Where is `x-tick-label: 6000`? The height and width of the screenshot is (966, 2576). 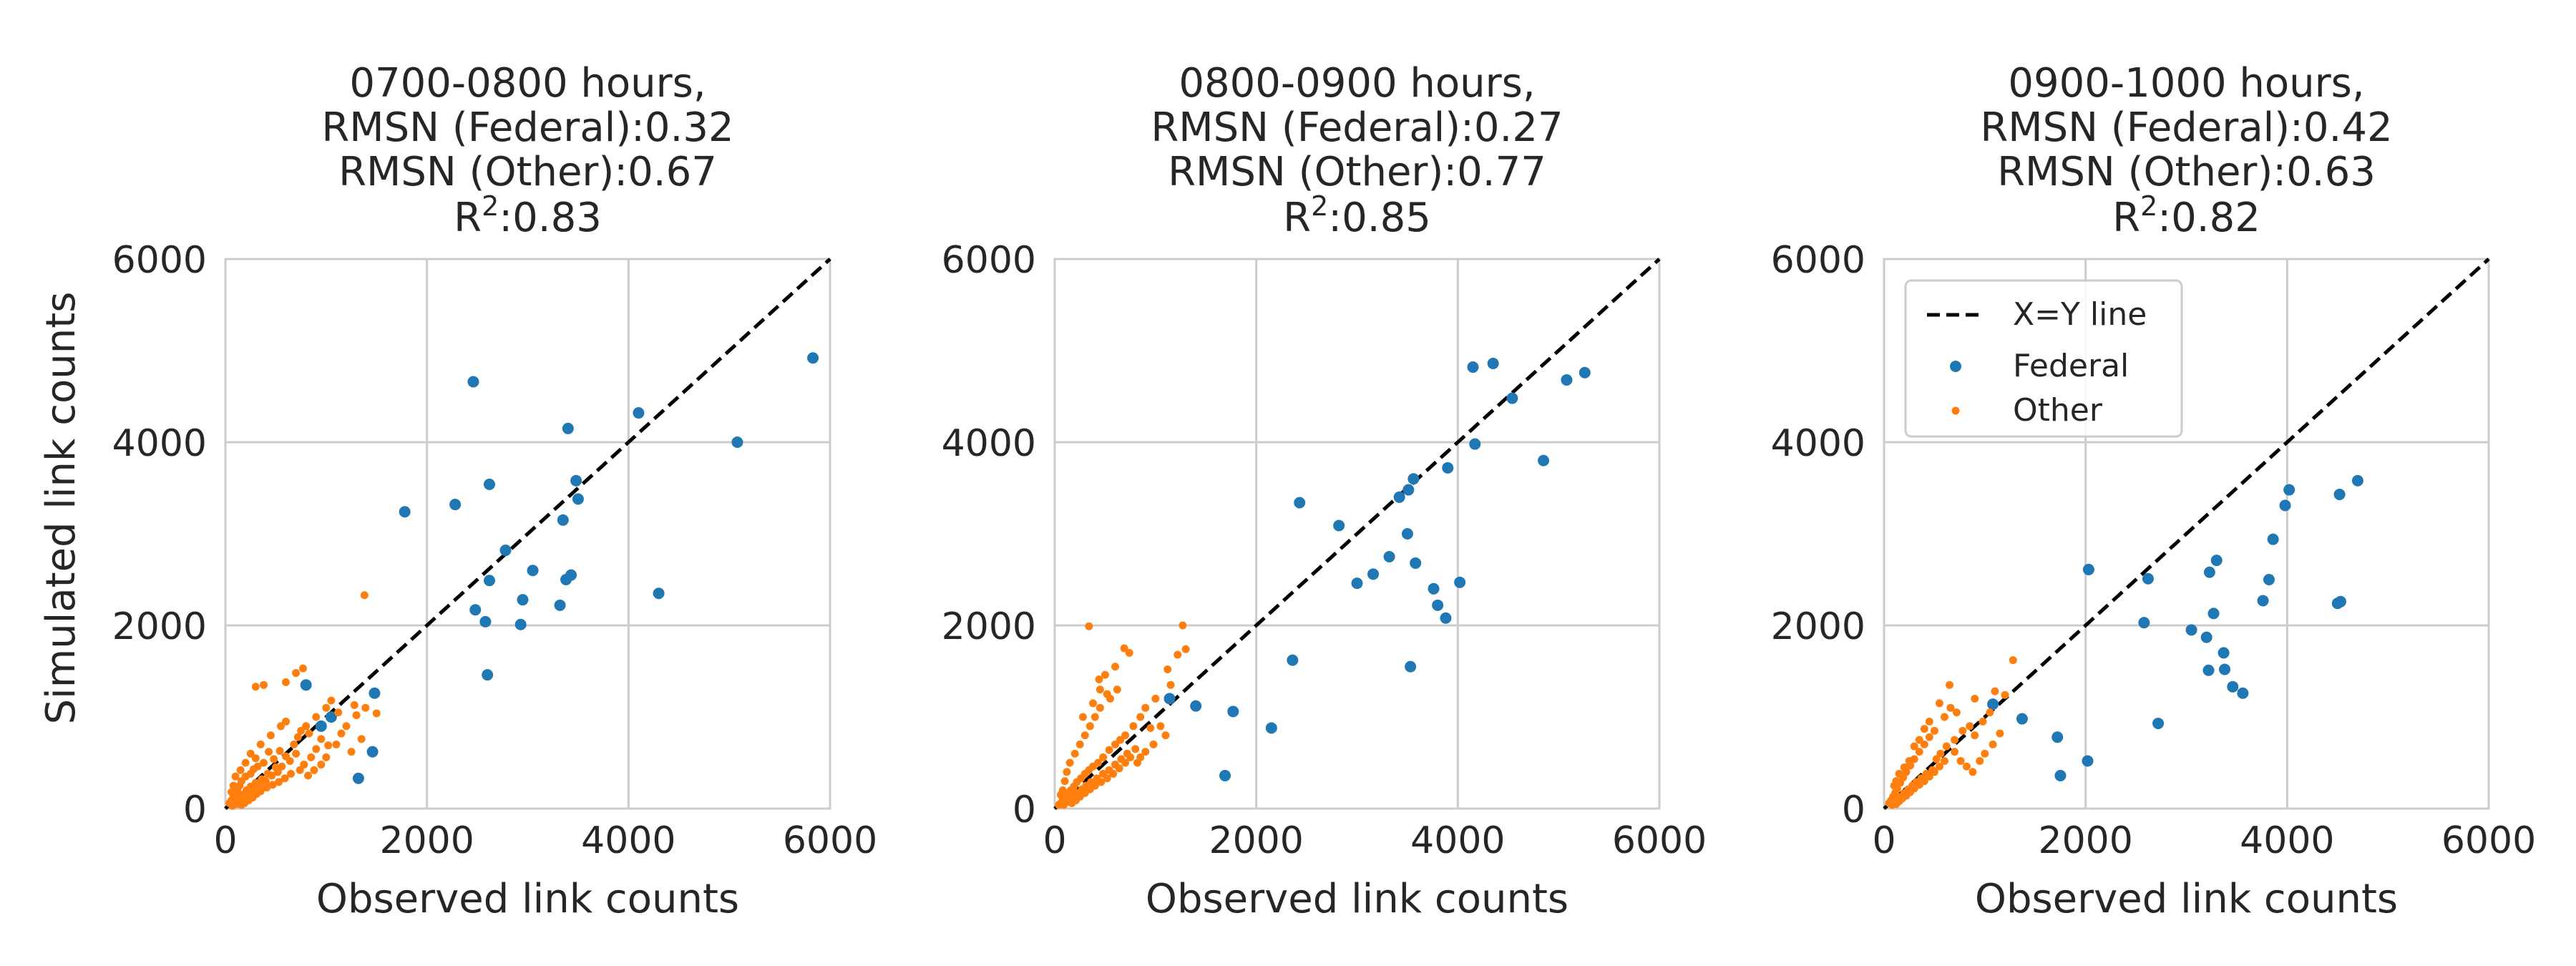
x-tick-label: 6000 is located at coordinates (2488, 841).